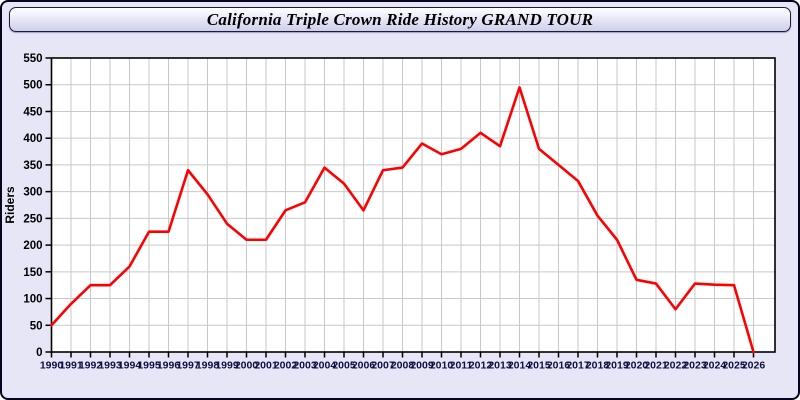 The height and width of the screenshot is (400, 800). What do you see at coordinates (32, 219) in the screenshot?
I see `y-axis-tick-label: 250` at bounding box center [32, 219].